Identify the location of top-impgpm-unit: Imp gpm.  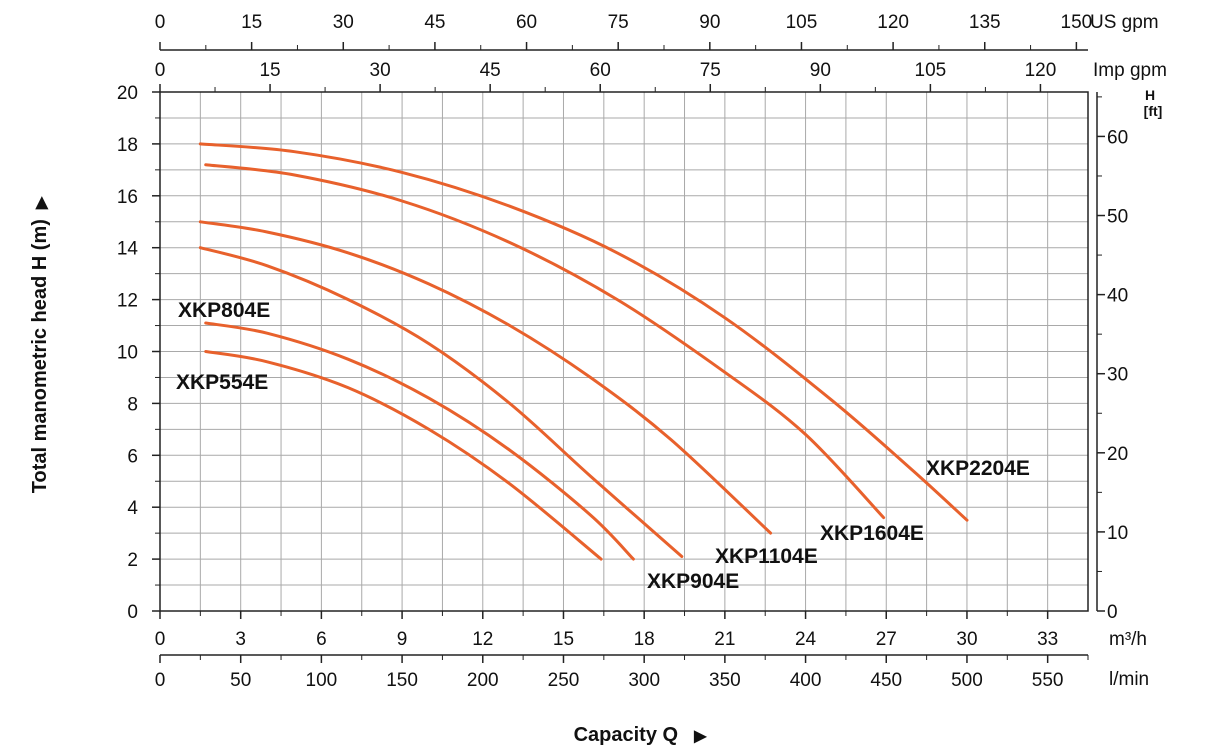
(1130, 70).